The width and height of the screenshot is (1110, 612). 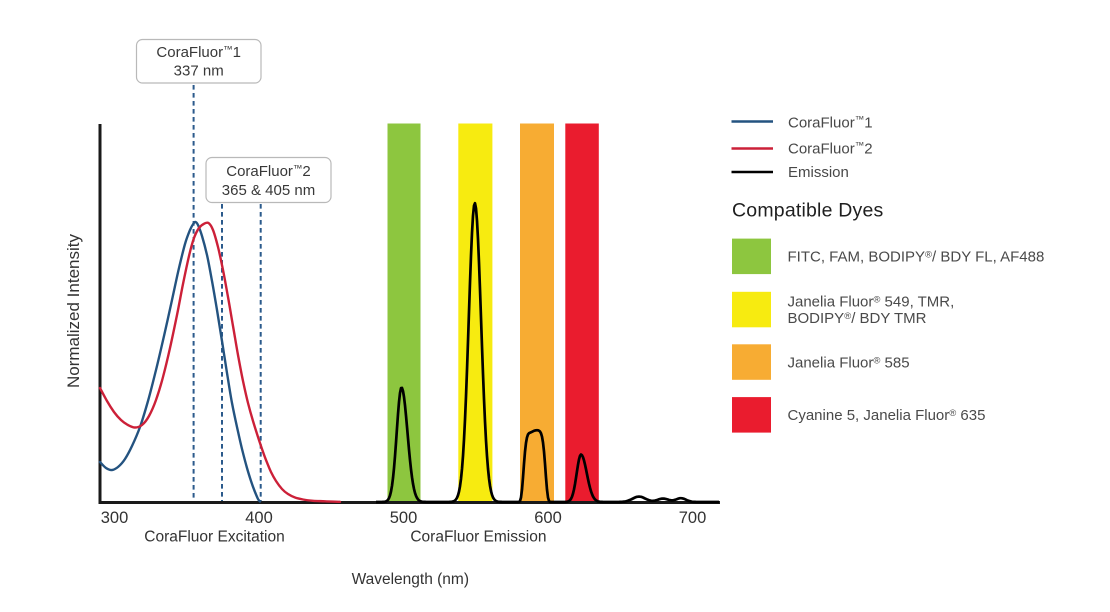 What do you see at coordinates (808, 211) in the screenshot?
I see `svg-text: Compatible Dyes` at bounding box center [808, 211].